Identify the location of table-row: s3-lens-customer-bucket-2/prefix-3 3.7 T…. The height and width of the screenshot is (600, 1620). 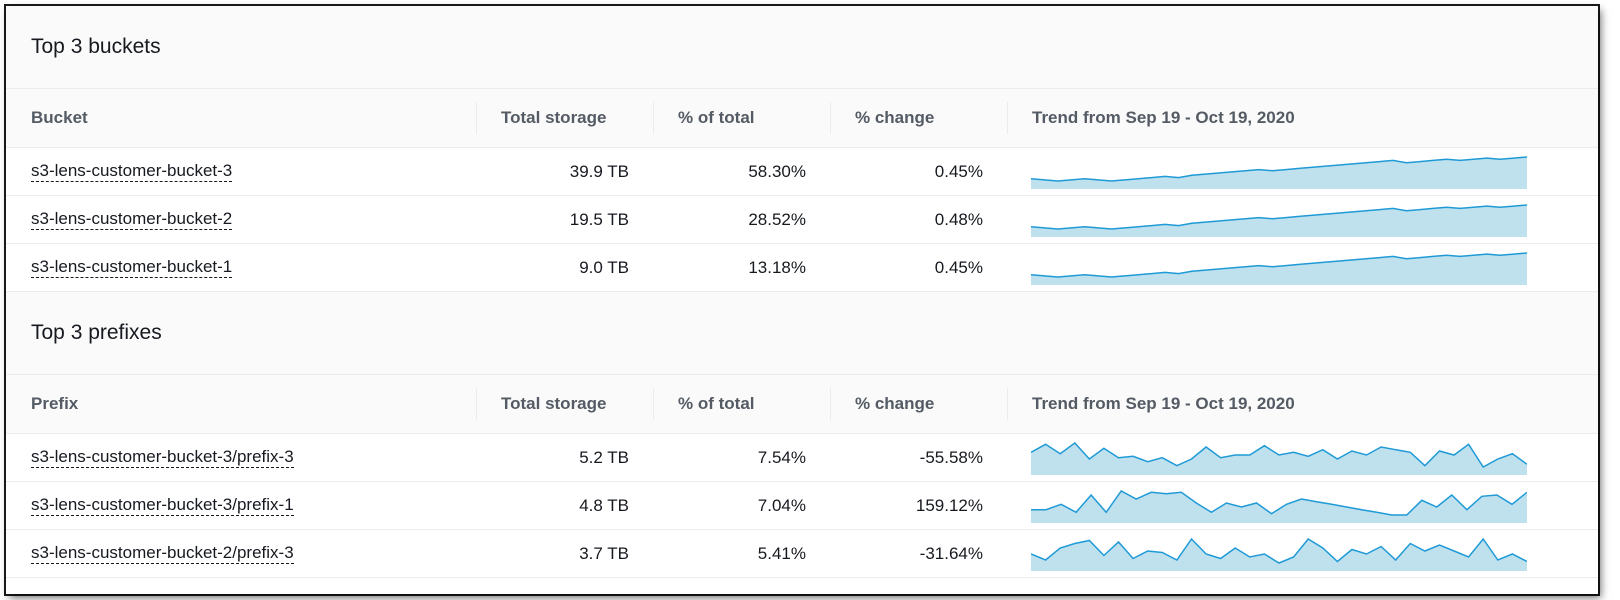
(802, 554).